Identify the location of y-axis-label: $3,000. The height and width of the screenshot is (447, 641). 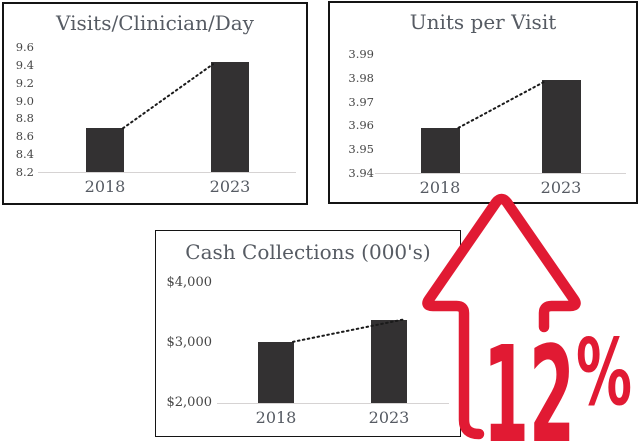
(189, 342).